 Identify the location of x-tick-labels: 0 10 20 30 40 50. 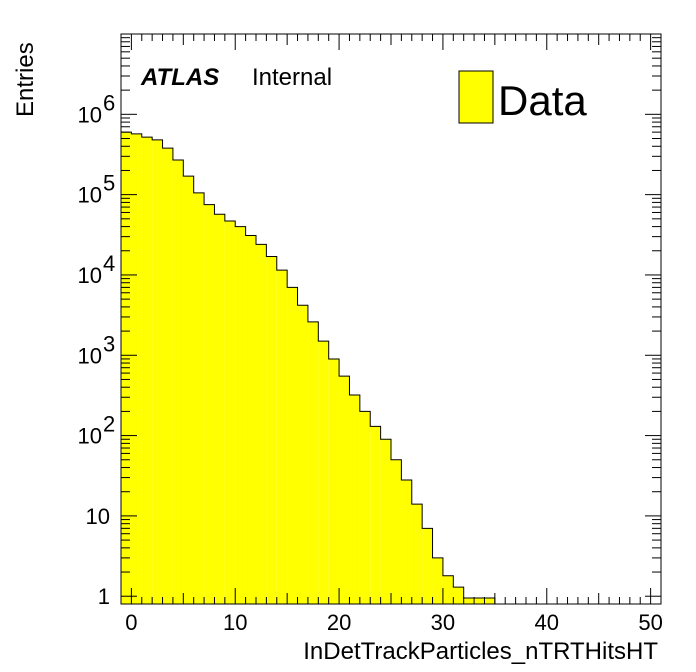
(394, 622).